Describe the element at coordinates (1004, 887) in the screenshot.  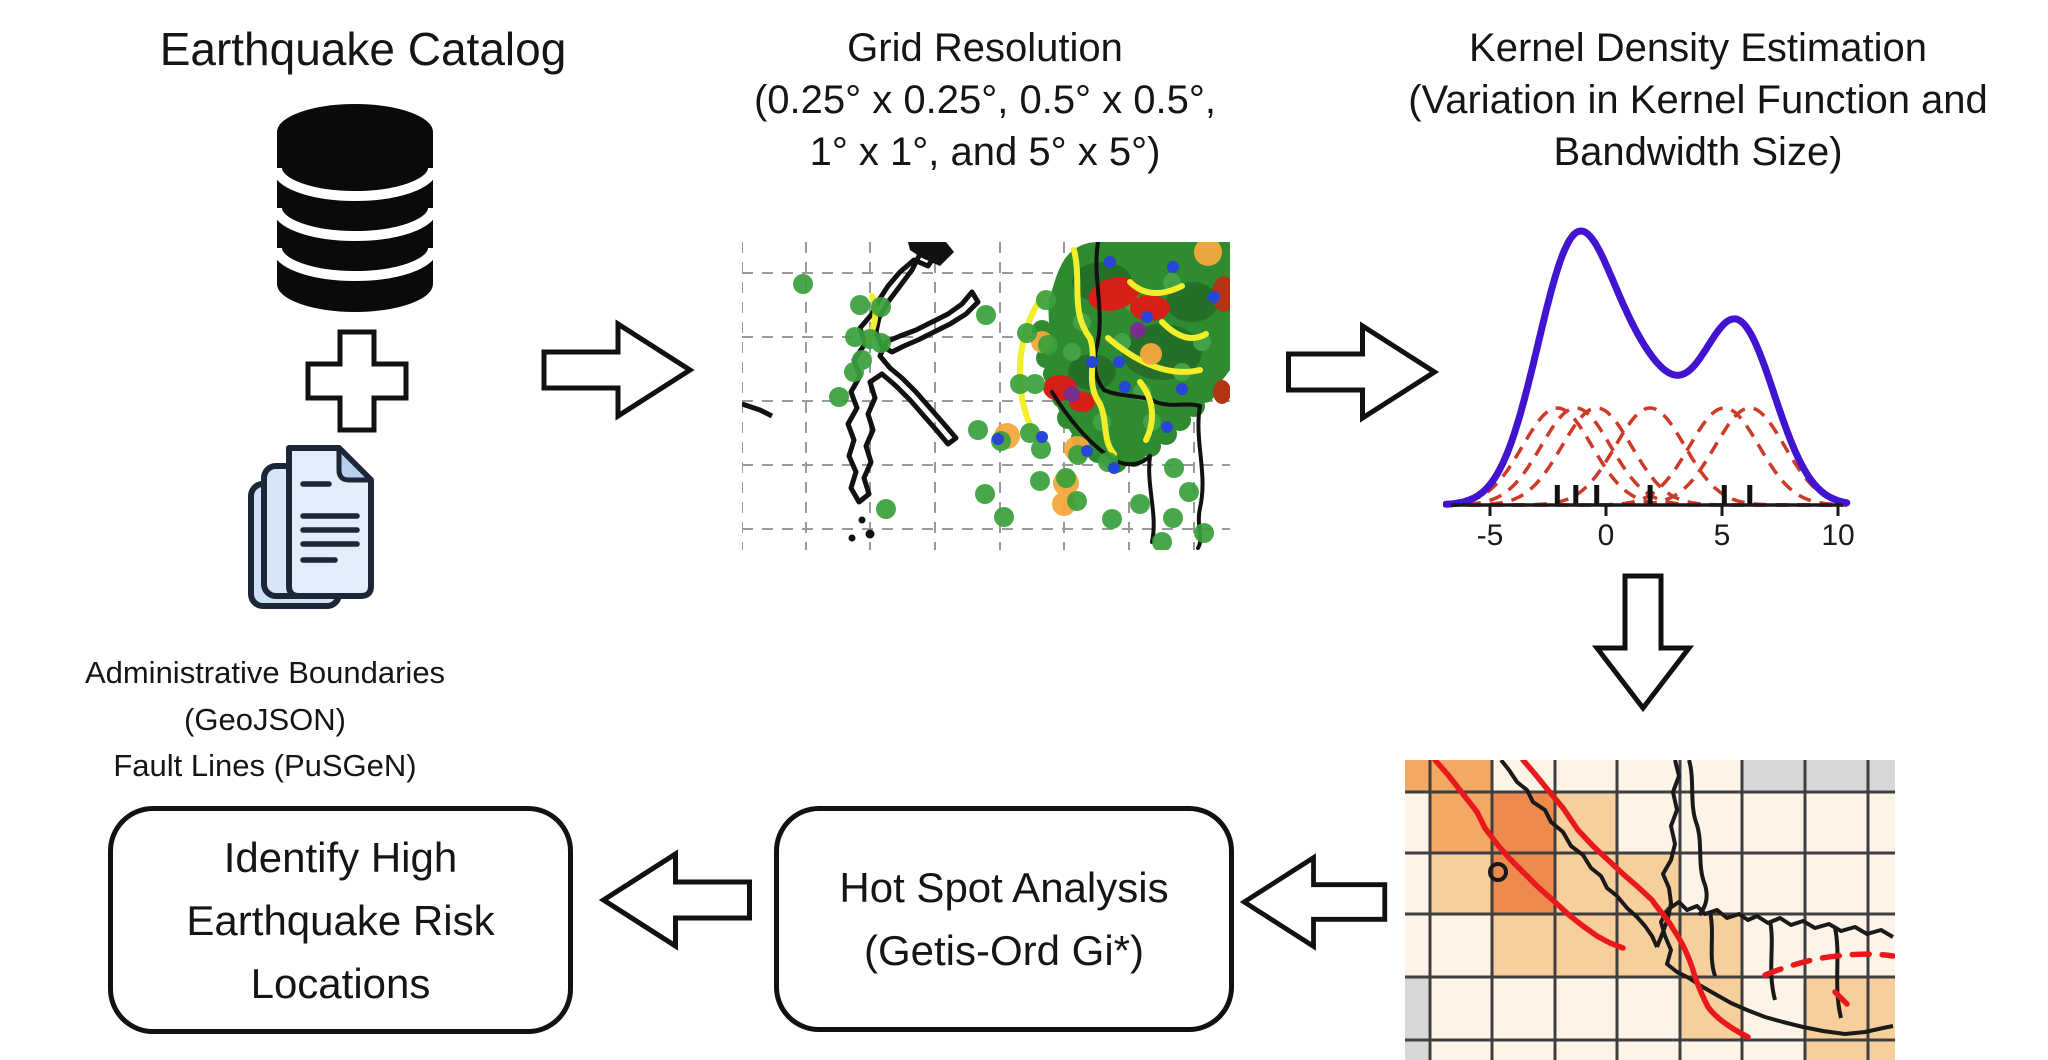
I see `hotspot-box-line1: Hot Spot Analysis` at that location.